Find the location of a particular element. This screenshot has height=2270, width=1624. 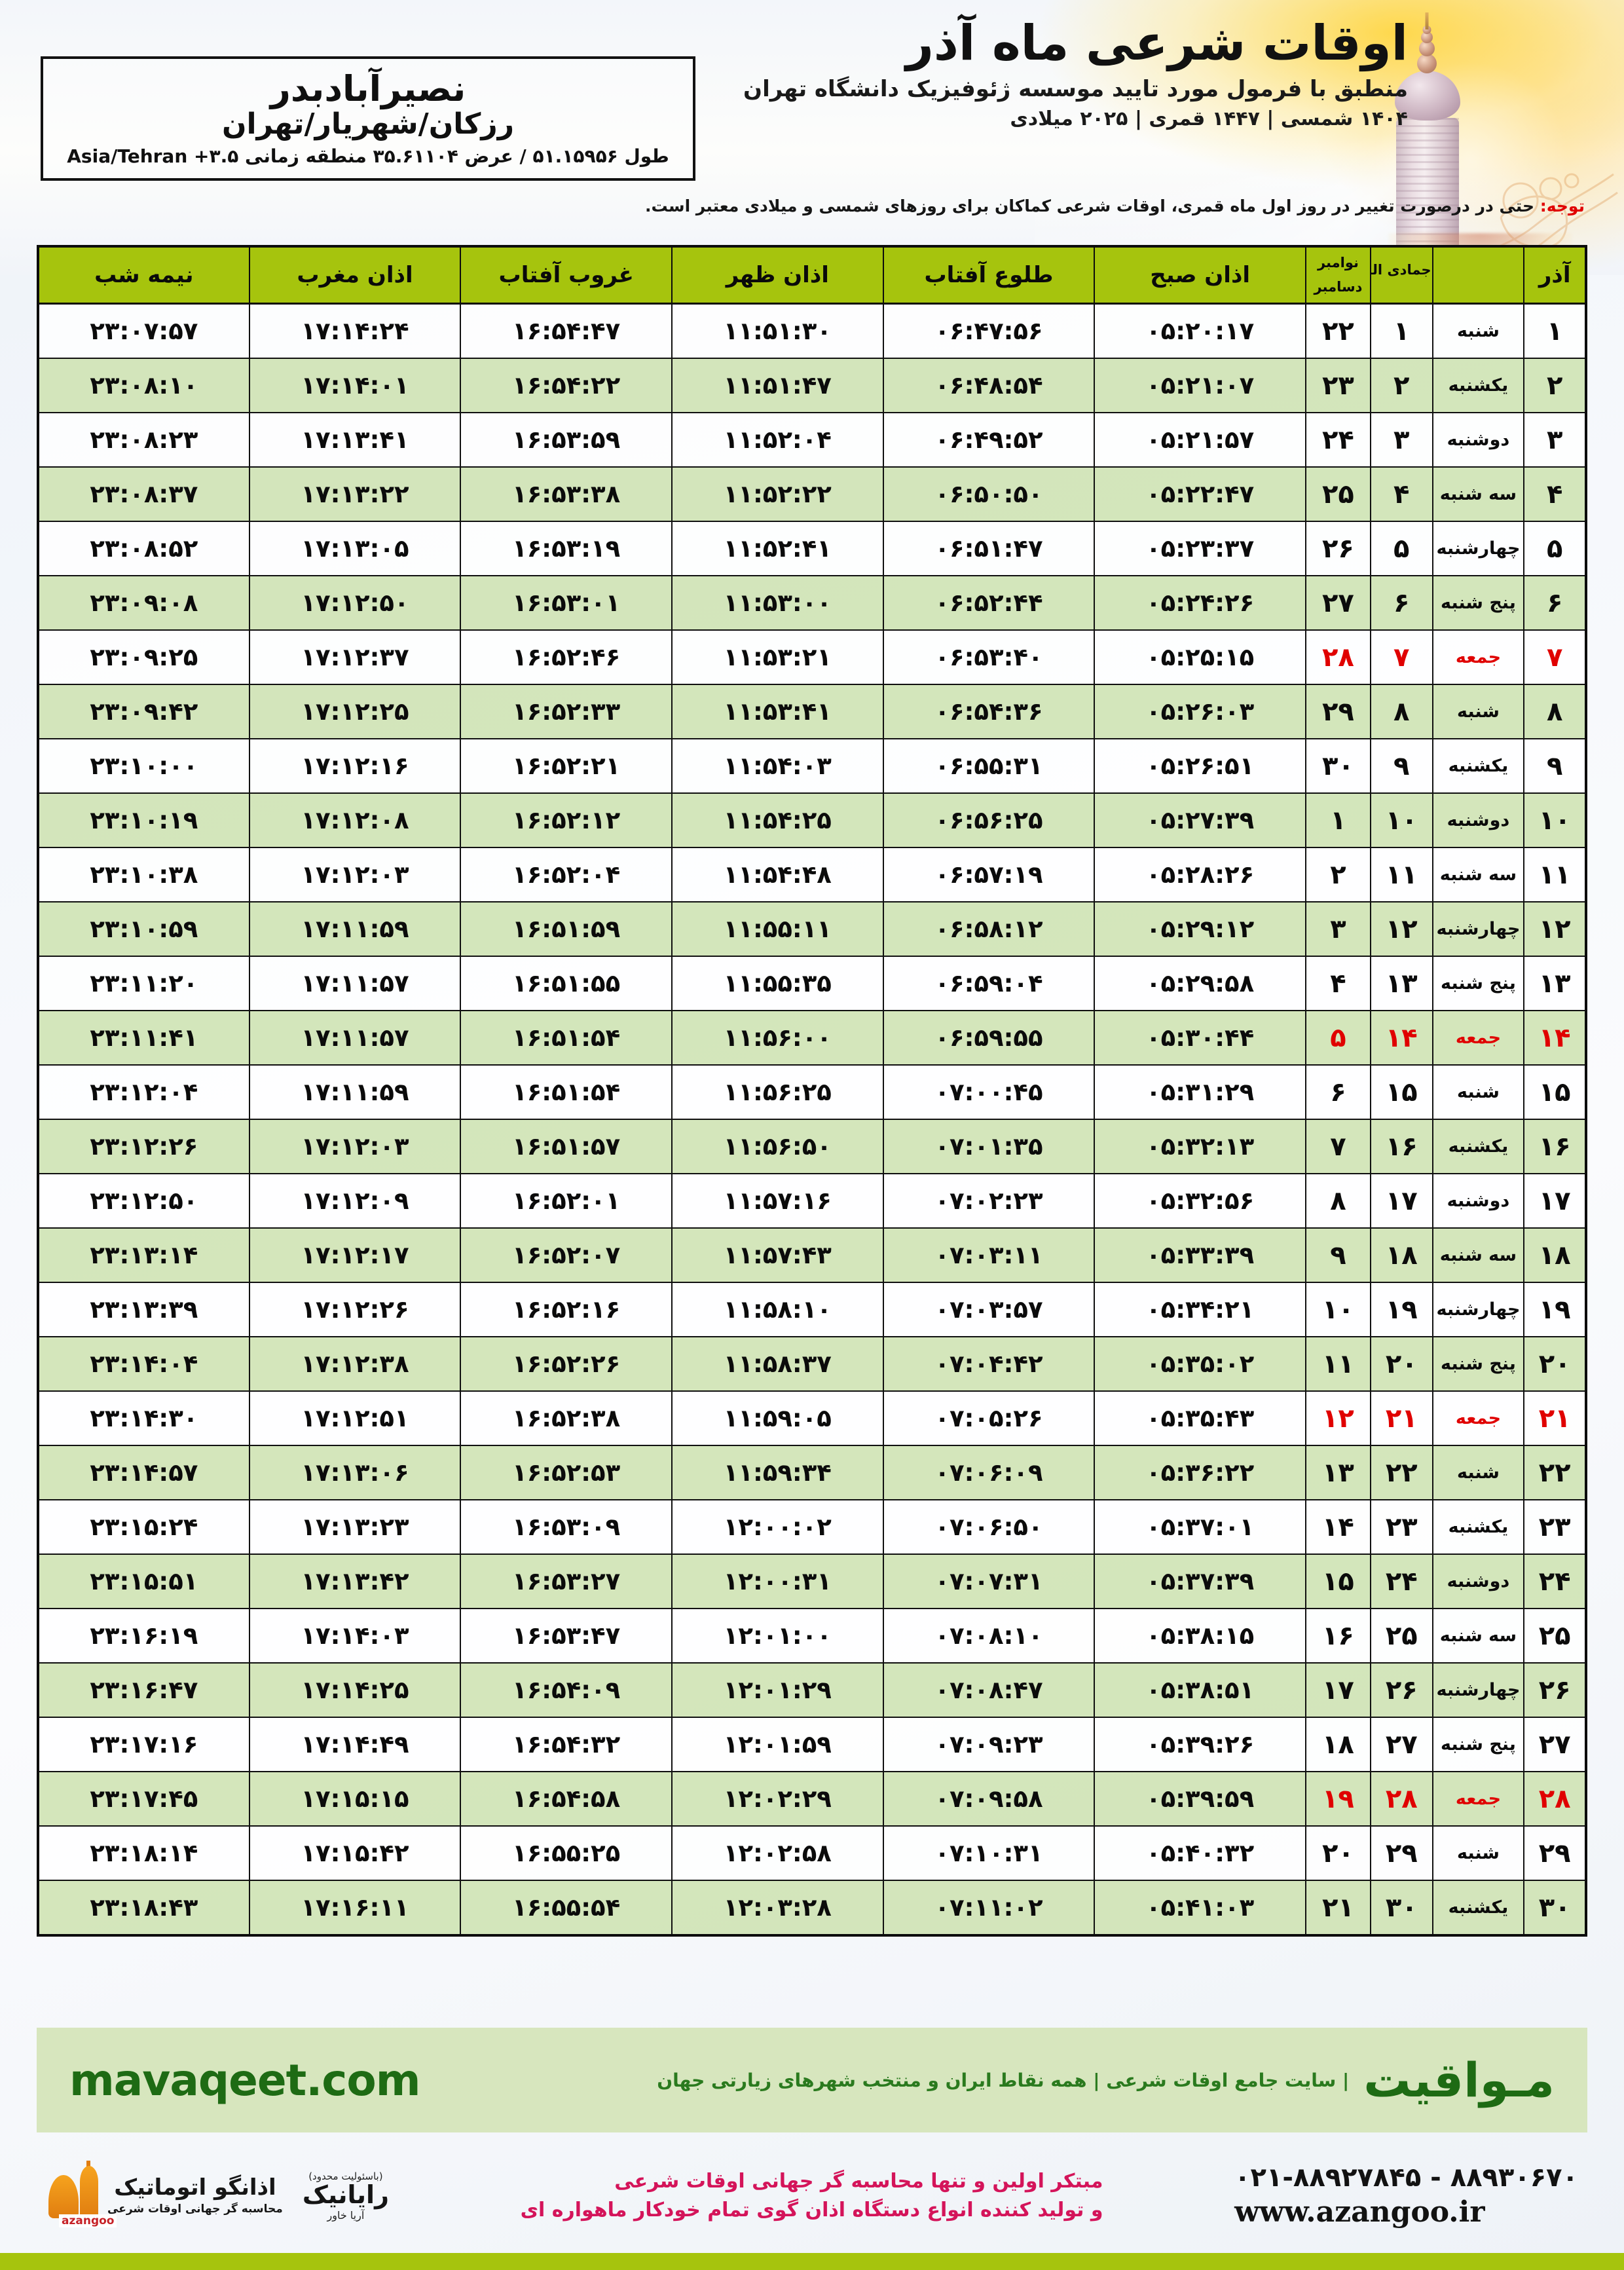

cell-sunrise-time: ۰۶:۴۸:۵۴ is located at coordinates (989, 385).